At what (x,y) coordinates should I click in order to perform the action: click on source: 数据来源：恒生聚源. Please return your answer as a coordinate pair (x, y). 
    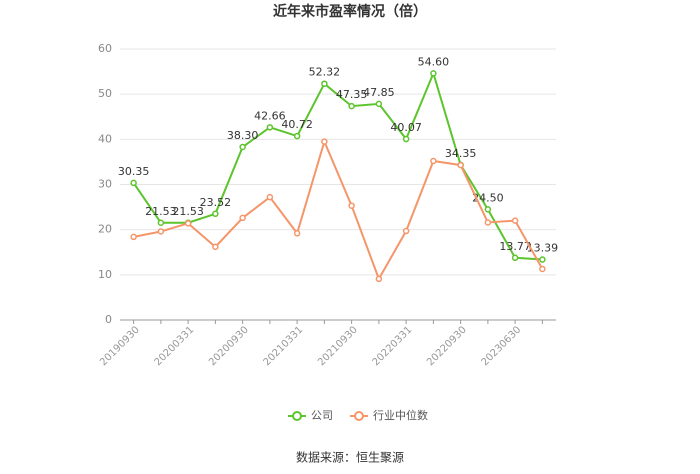
    Looking at the image, I should click on (350, 457).